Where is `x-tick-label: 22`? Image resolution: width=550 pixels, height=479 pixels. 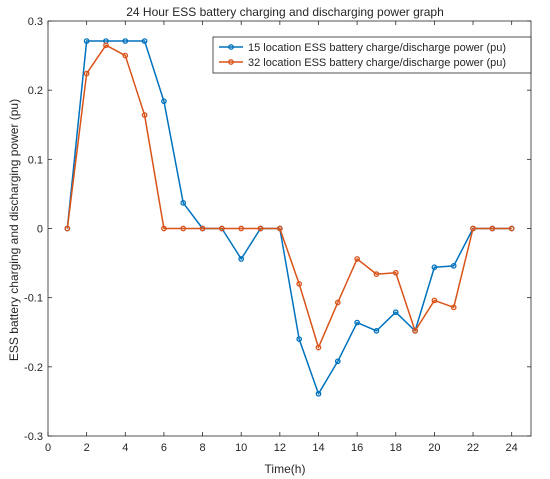
x-tick-label: 22 is located at coordinates (473, 448).